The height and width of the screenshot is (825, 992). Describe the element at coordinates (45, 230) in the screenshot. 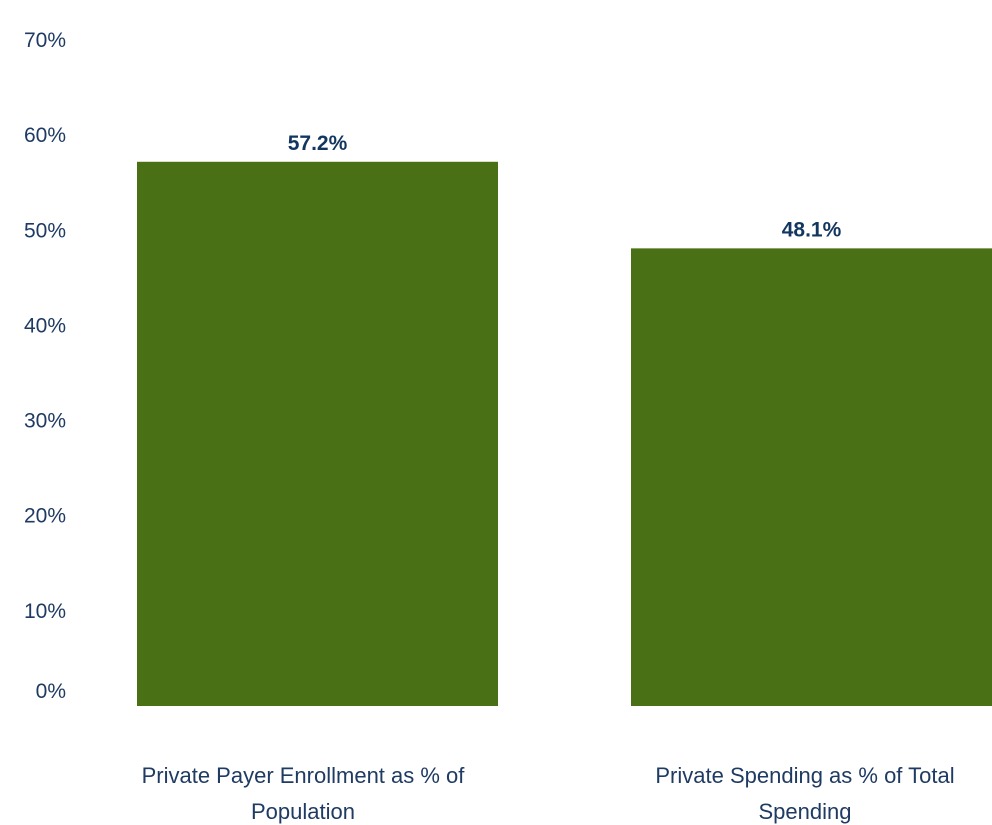

I see `y-tick-label: 50%` at that location.